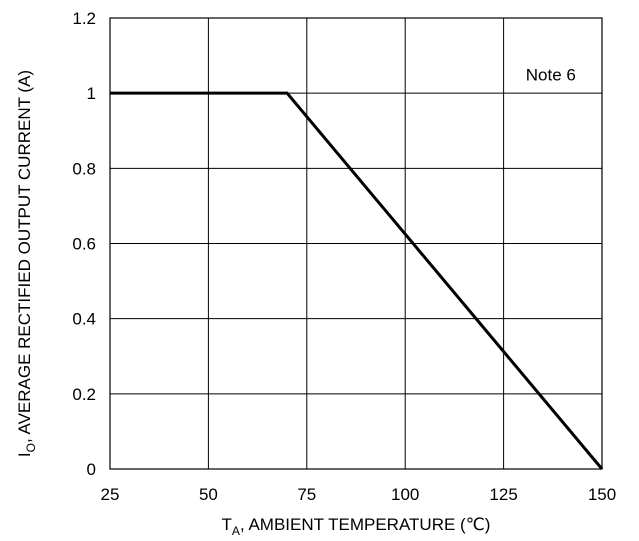  I want to click on y-axis-title: IO, AVERAGE RECTIFIED OUTPUT CURRENT (A), so click(26, 263).